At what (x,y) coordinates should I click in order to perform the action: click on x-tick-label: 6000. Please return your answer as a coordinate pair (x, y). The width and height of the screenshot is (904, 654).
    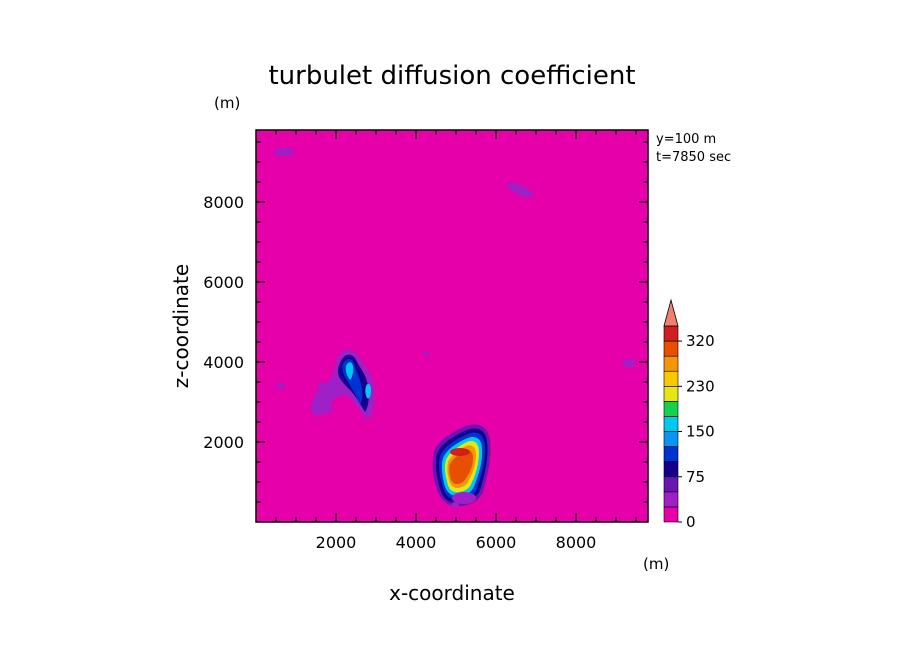
    Looking at the image, I should click on (496, 542).